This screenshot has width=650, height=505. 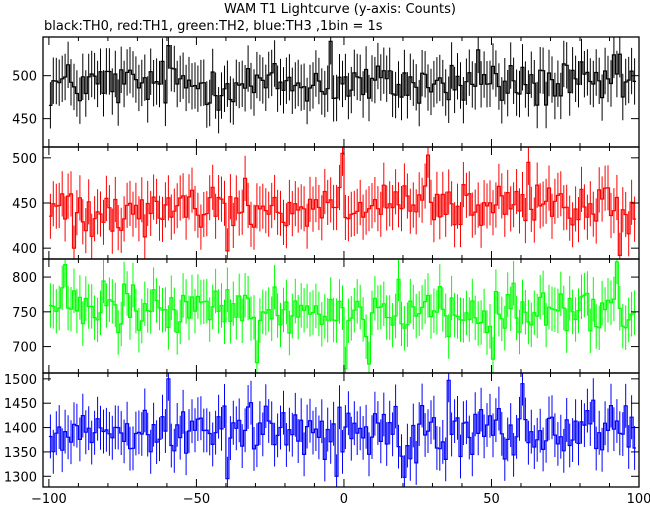 I want to click on y-tick-label-th1: 450, so click(x=24, y=204).